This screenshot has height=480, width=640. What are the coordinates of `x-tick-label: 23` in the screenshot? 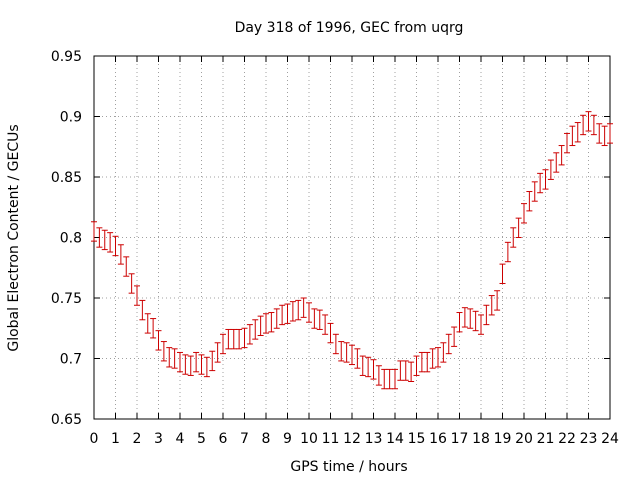 It's located at (589, 439).